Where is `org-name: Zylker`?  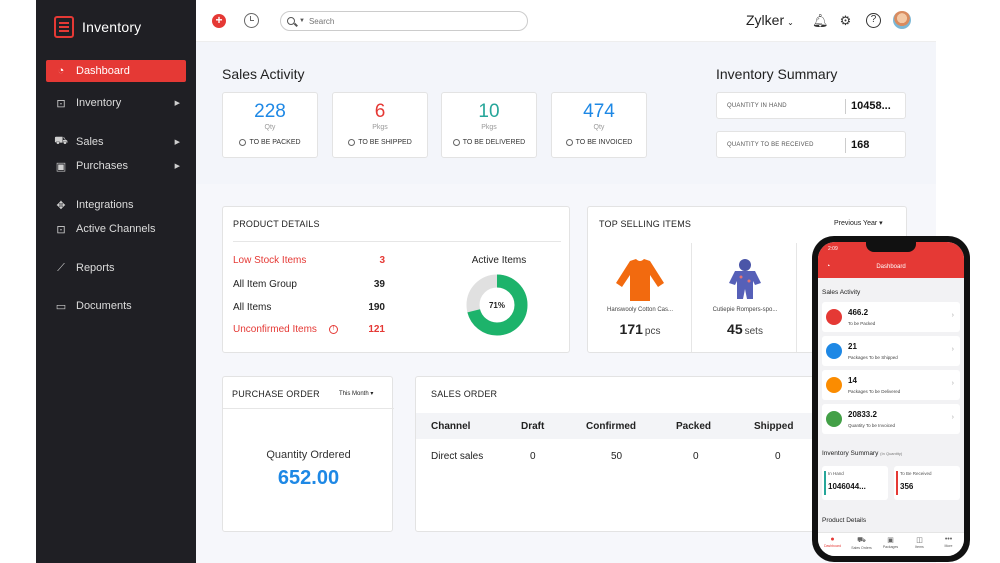
org-name: Zylker is located at coordinates (765, 20).